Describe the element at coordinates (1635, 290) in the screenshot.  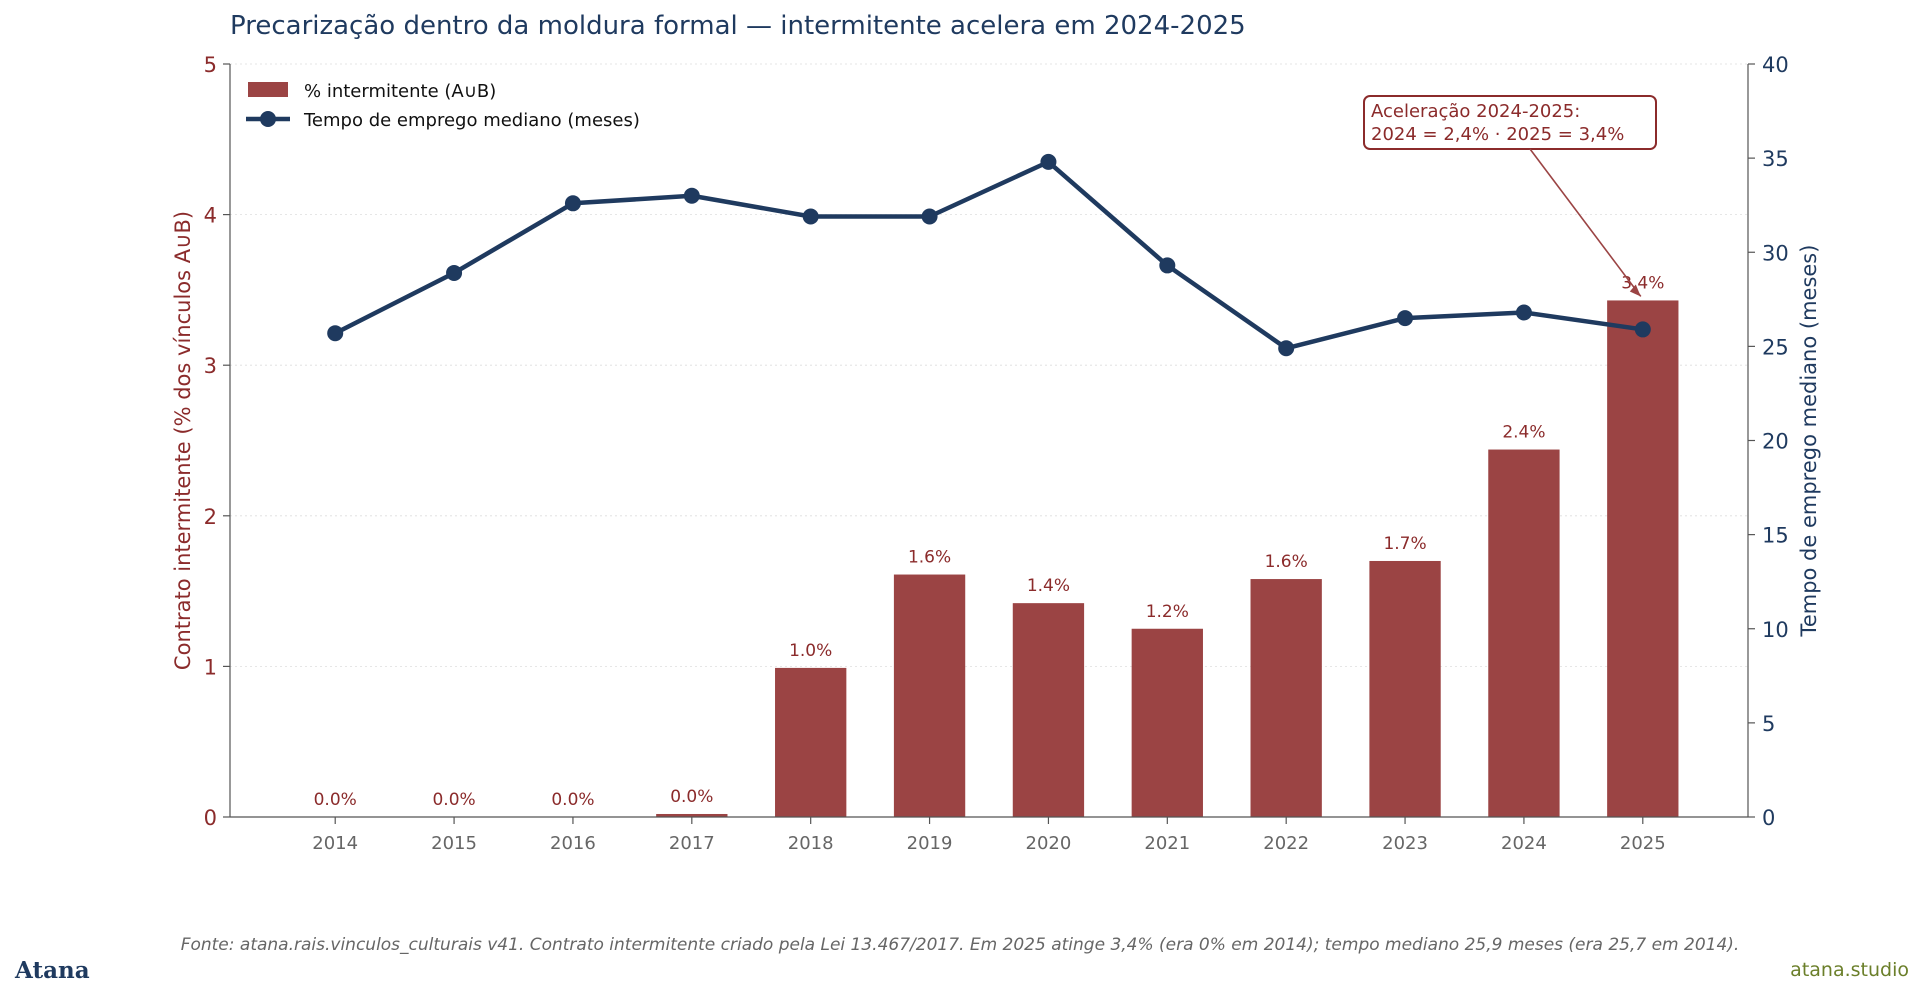
I see `annotation-arrowhead` at that location.